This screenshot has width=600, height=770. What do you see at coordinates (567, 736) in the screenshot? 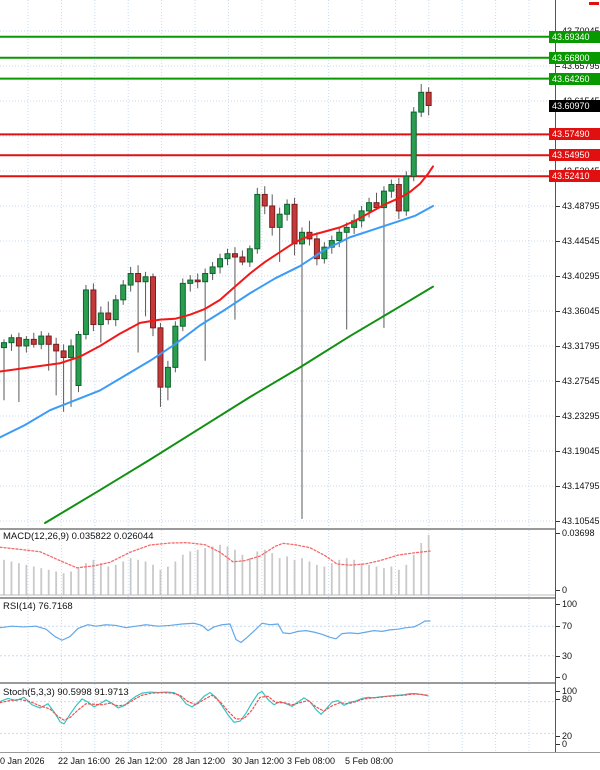
I see `stoch-scale-label: 20` at bounding box center [567, 736].